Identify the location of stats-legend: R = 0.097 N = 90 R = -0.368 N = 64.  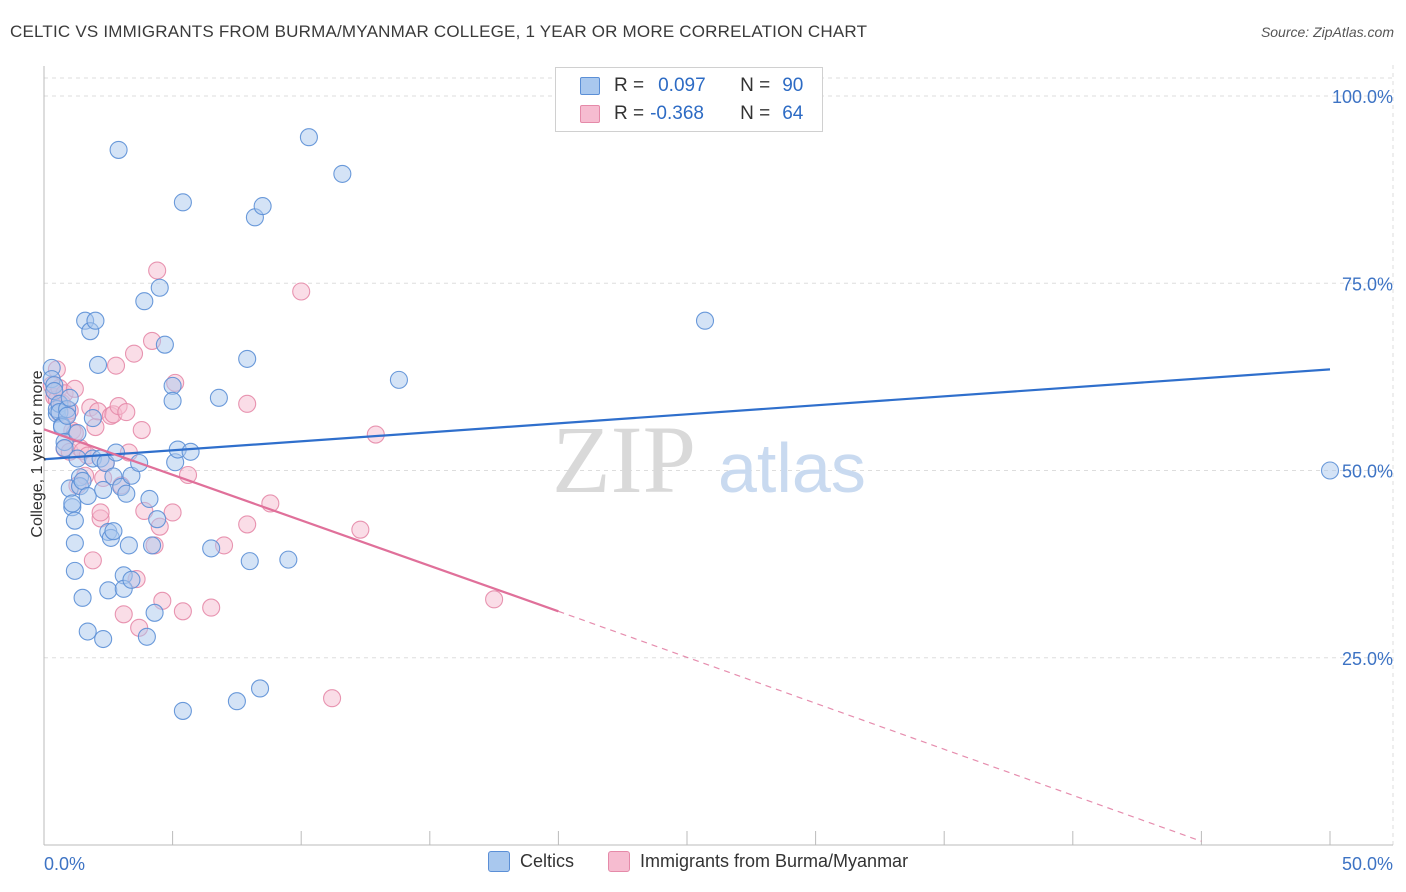
(689, 99).